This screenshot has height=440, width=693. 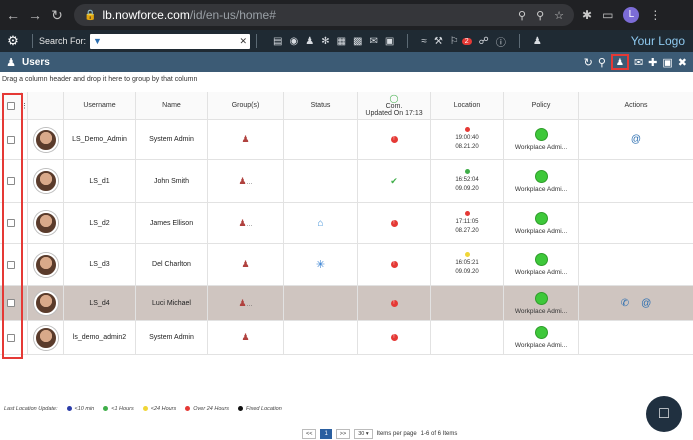 I want to click on reload-icon: ↻, so click(x=57, y=15).